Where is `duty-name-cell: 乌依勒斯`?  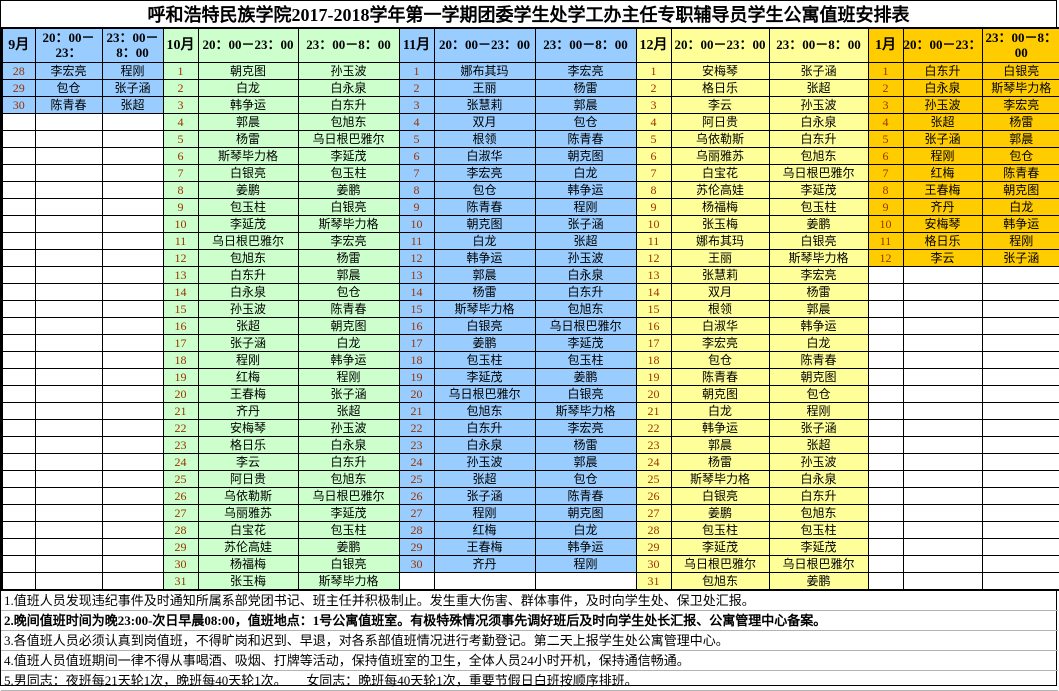
duty-name-cell: 乌依勒斯 is located at coordinates (720, 139).